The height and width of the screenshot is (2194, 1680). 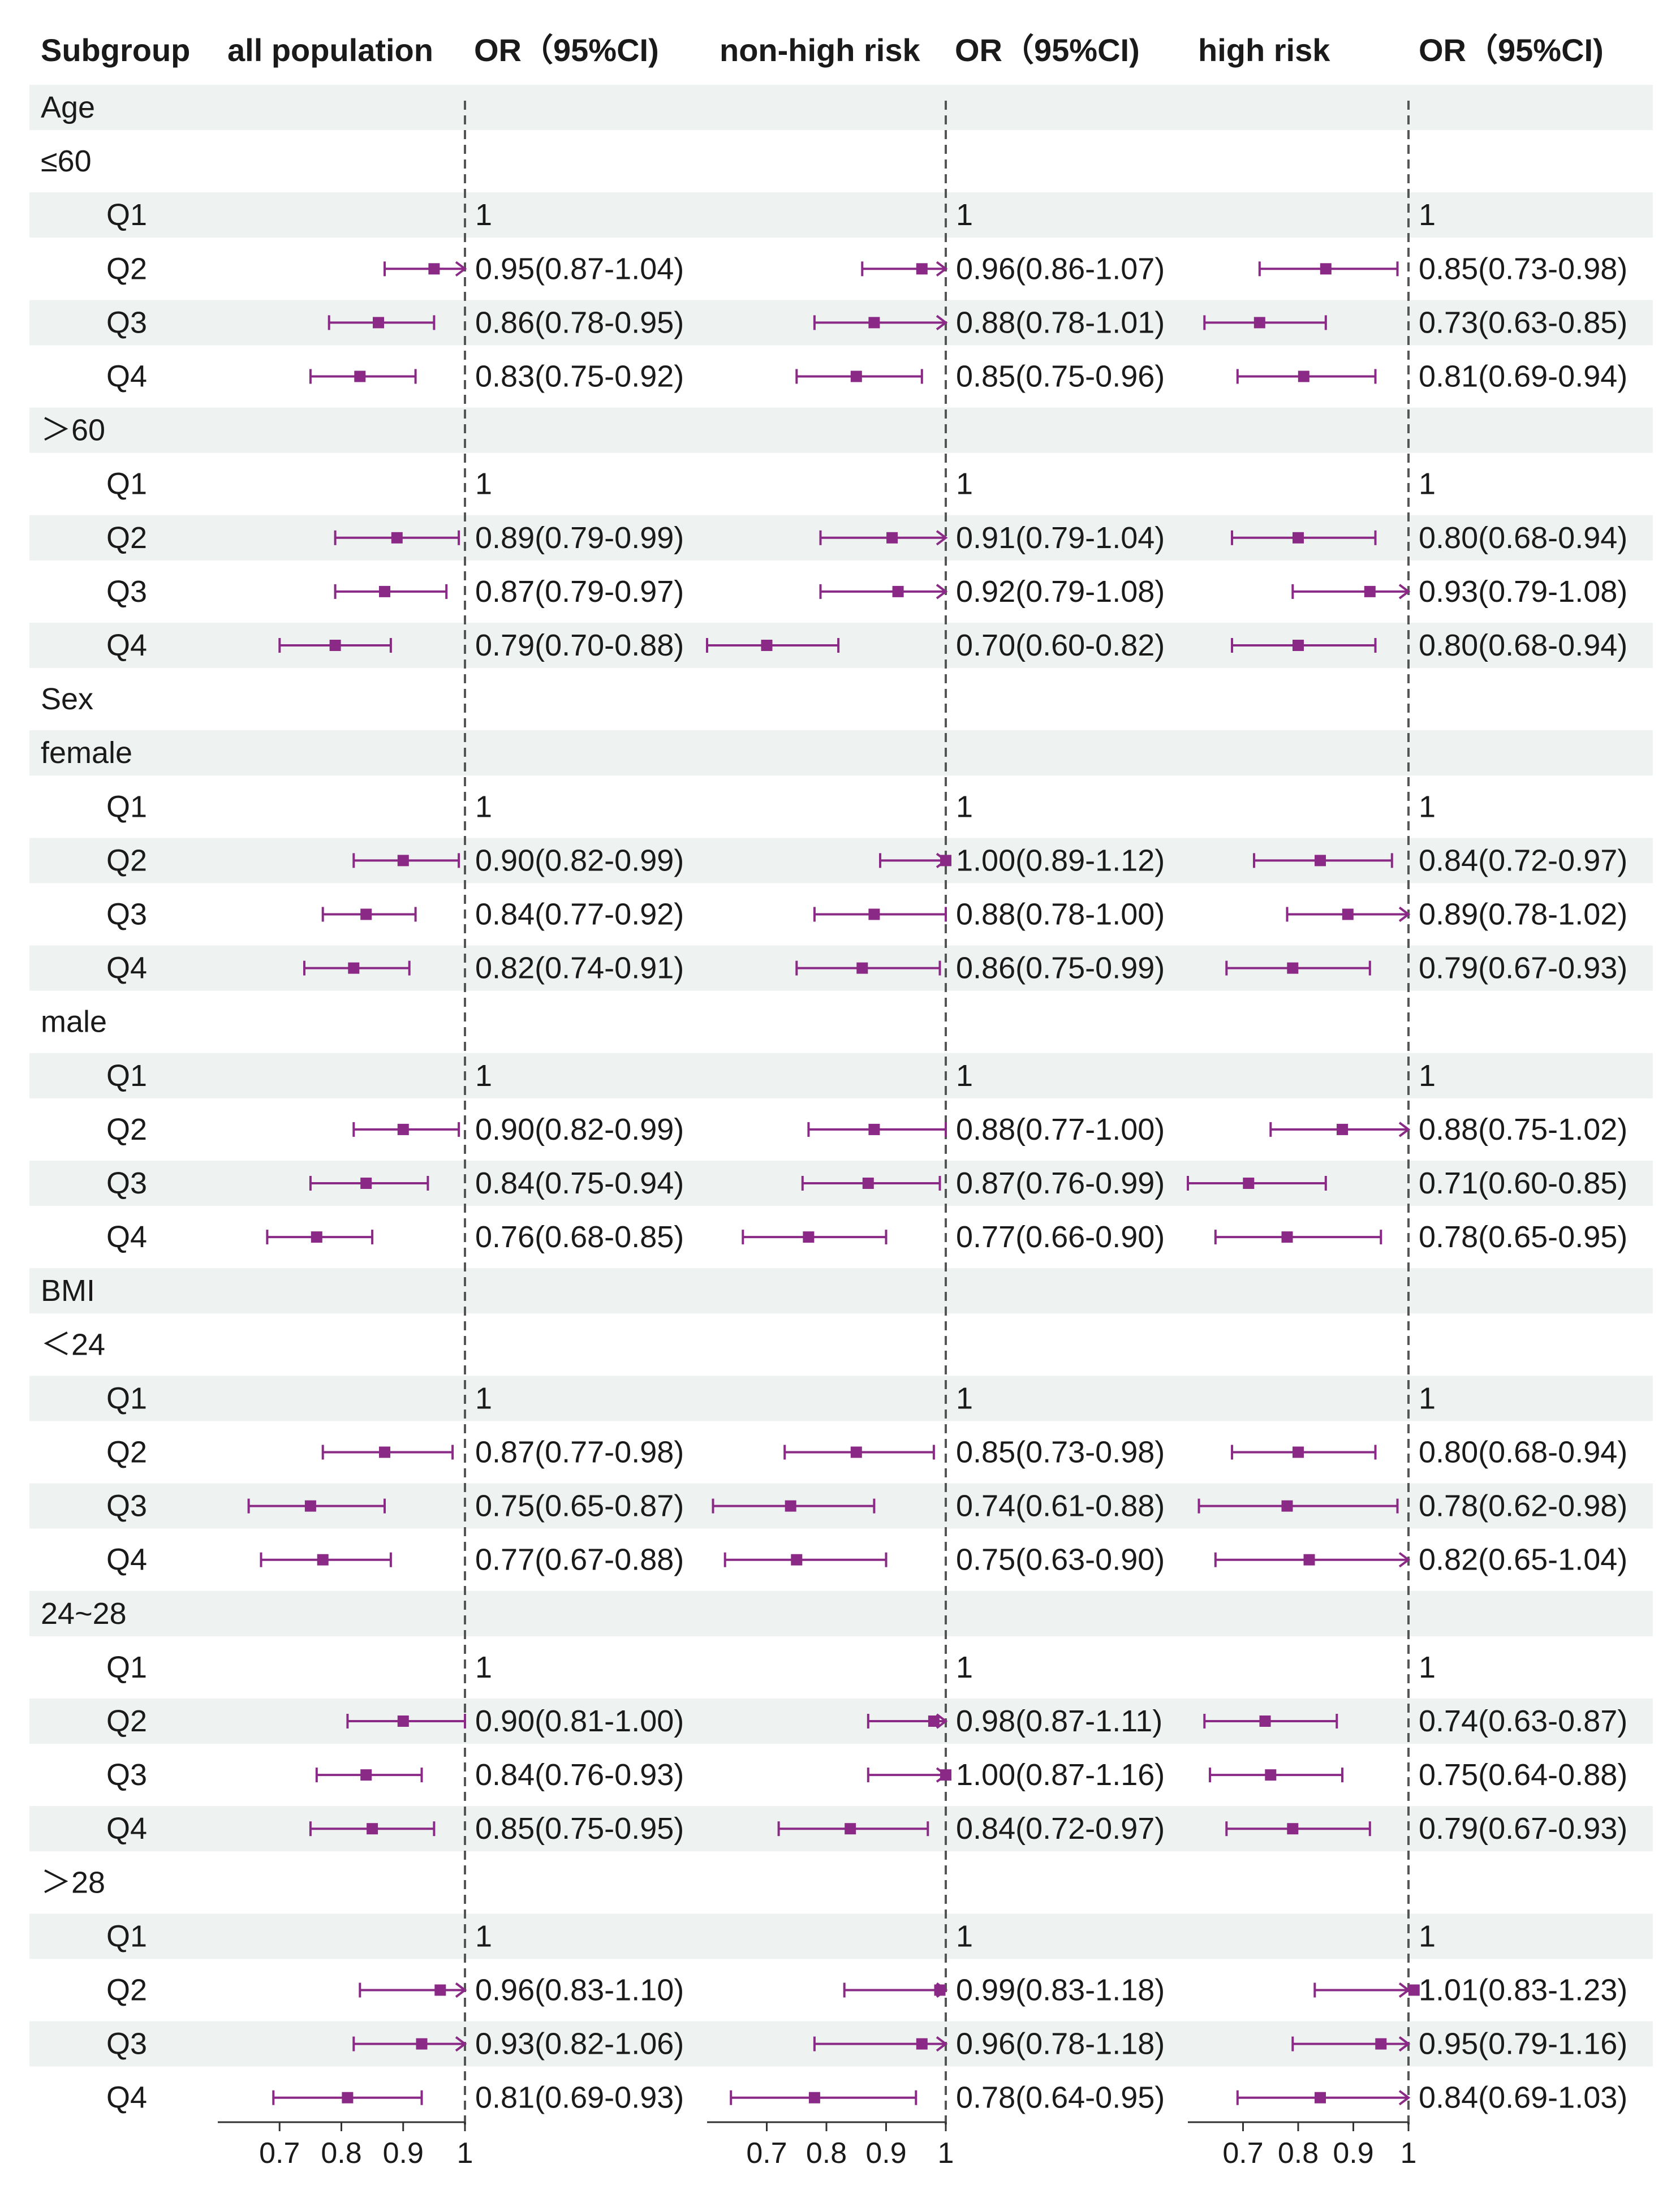 What do you see at coordinates (1060, 269) in the screenshot?
I see `or-ci-text: 0.96(0.86-1.07)` at bounding box center [1060, 269].